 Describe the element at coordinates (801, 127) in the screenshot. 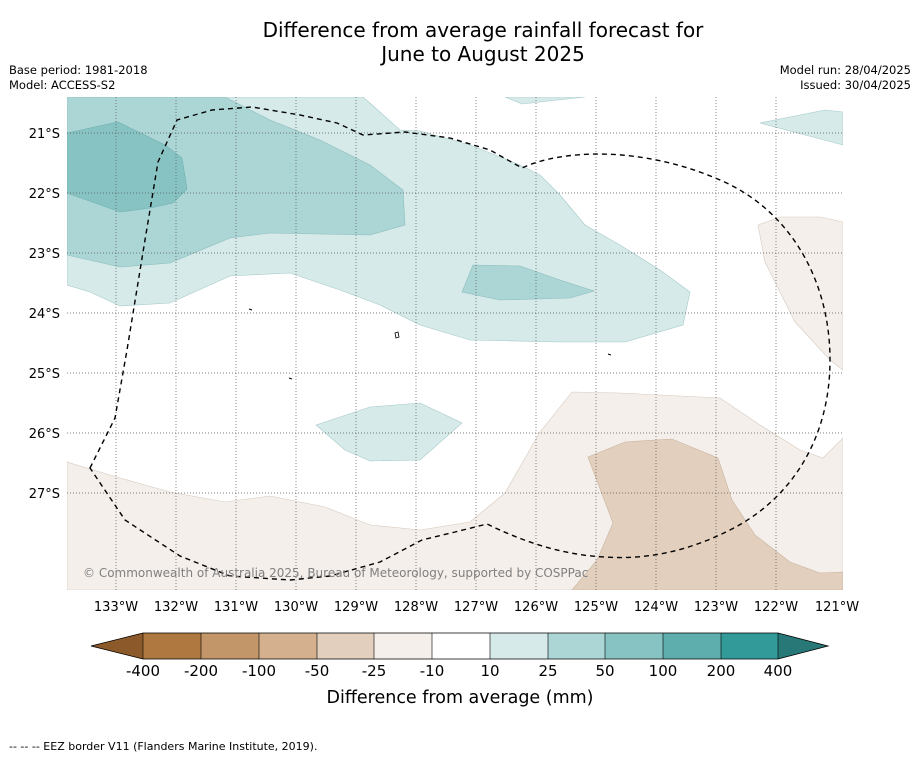

I see `contour-pos10-northeast` at that location.